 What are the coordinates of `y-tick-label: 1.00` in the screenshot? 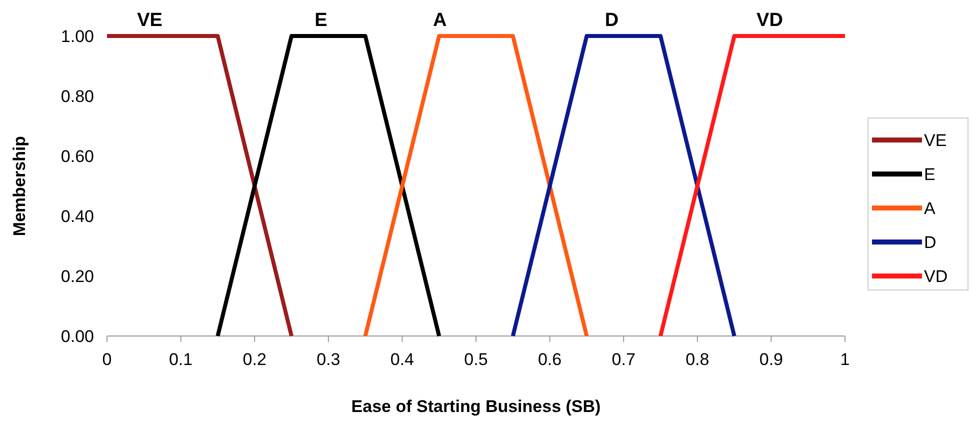 It's located at (77, 36).